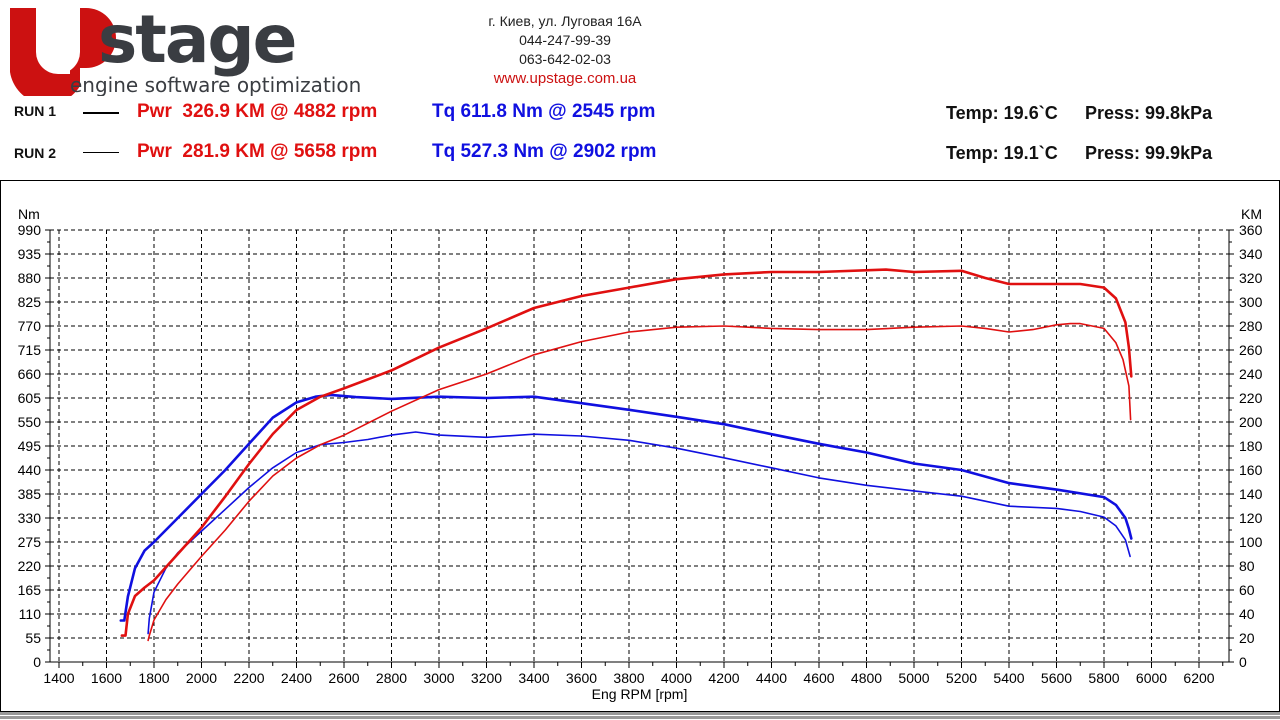 The width and height of the screenshot is (1280, 720). I want to click on y-left-tick-label: 385, so click(30, 494).